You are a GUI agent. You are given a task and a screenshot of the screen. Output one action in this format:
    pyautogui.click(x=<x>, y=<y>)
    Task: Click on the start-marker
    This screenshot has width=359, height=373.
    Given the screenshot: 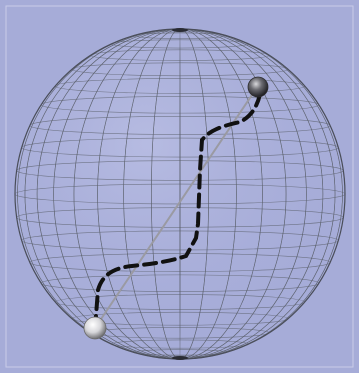 What is the action you would take?
    pyautogui.click(x=95, y=328)
    